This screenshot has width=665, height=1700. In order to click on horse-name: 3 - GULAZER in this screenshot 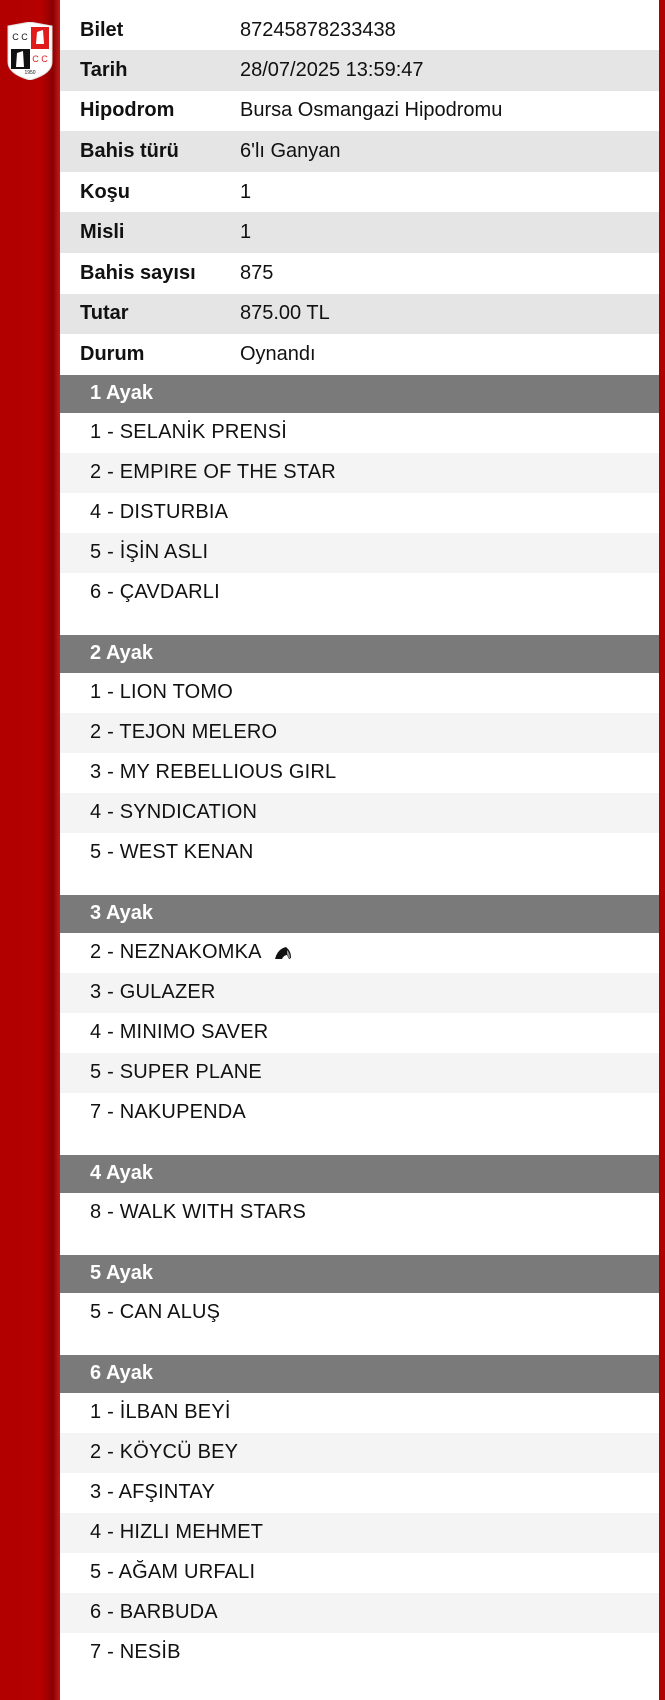, I will do `click(153, 992)`.